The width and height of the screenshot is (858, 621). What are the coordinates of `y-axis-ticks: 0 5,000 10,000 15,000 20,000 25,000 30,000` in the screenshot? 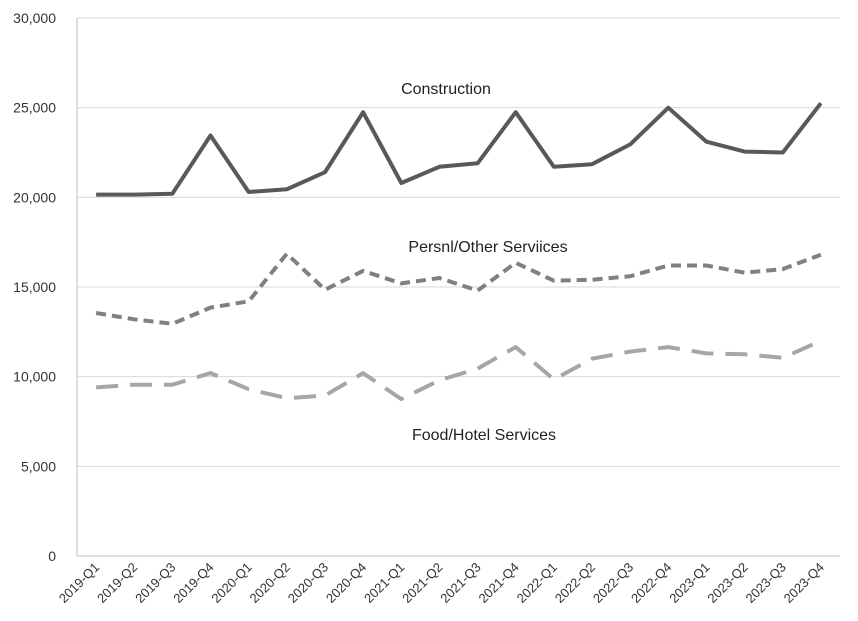 It's located at (34, 287).